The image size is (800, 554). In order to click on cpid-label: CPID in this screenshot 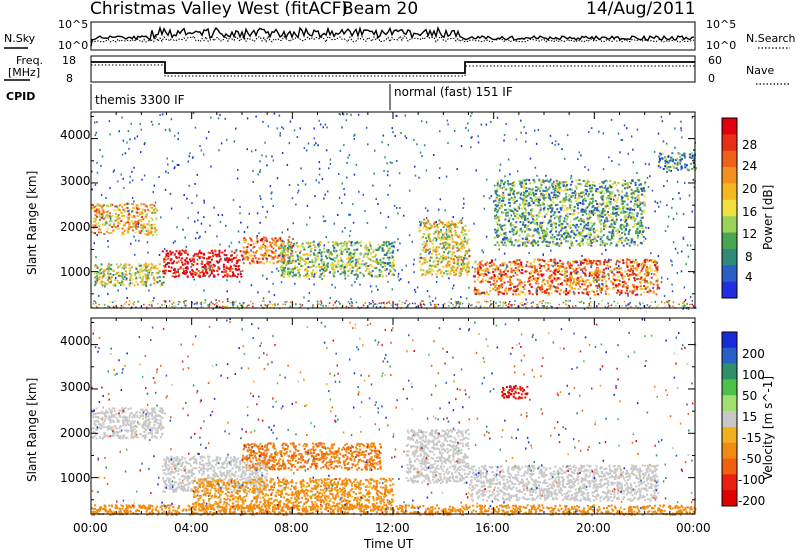, I will do `click(20, 96)`.